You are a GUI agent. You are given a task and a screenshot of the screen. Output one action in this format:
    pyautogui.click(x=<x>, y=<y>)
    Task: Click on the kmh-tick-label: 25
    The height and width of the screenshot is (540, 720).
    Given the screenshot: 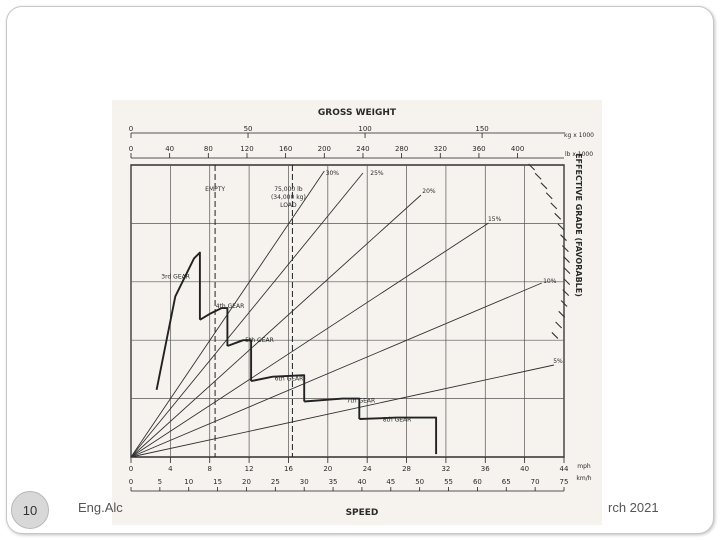 What is the action you would take?
    pyautogui.click(x=275, y=482)
    